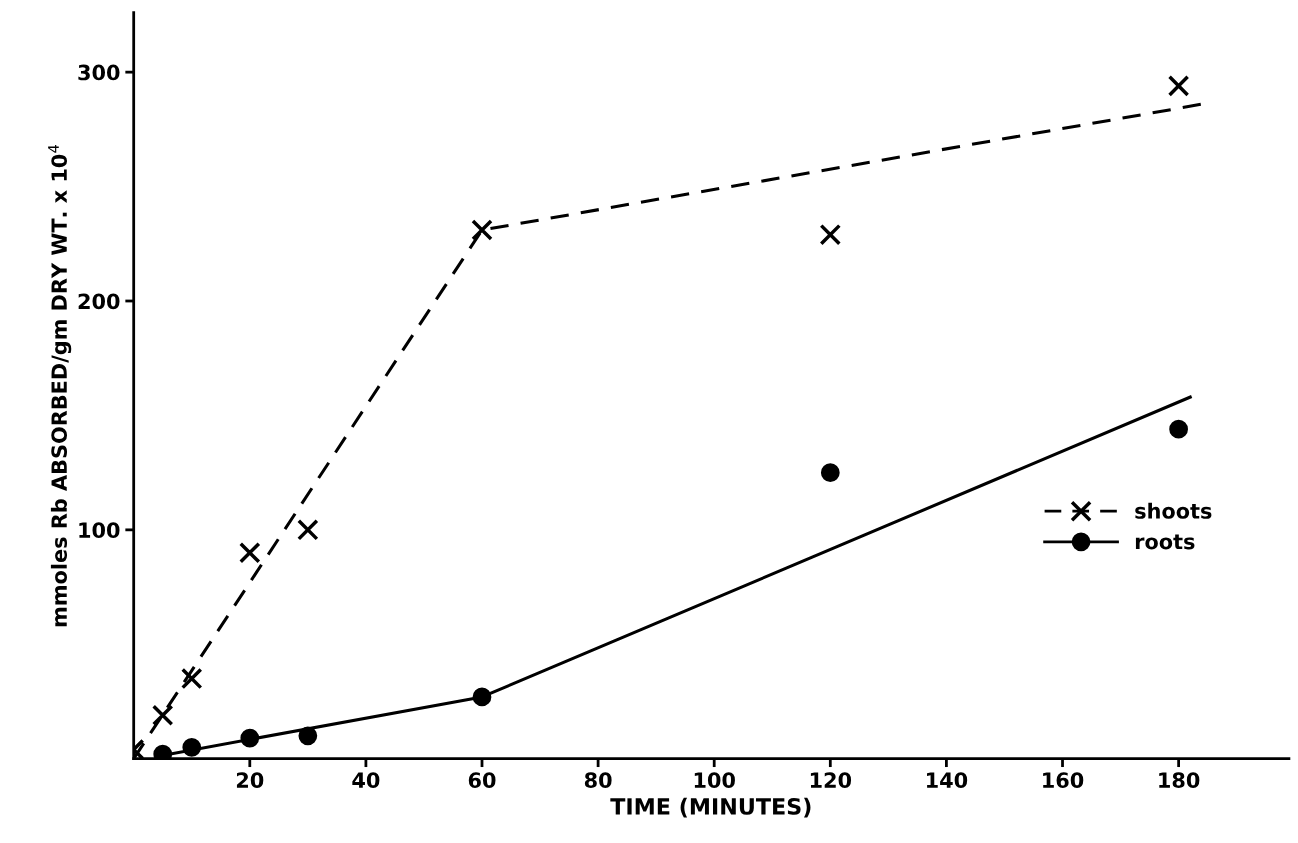 This screenshot has height=843, width=1298. Describe the element at coordinates (714, 780) in the screenshot. I see `x-tick-label: 100` at that location.